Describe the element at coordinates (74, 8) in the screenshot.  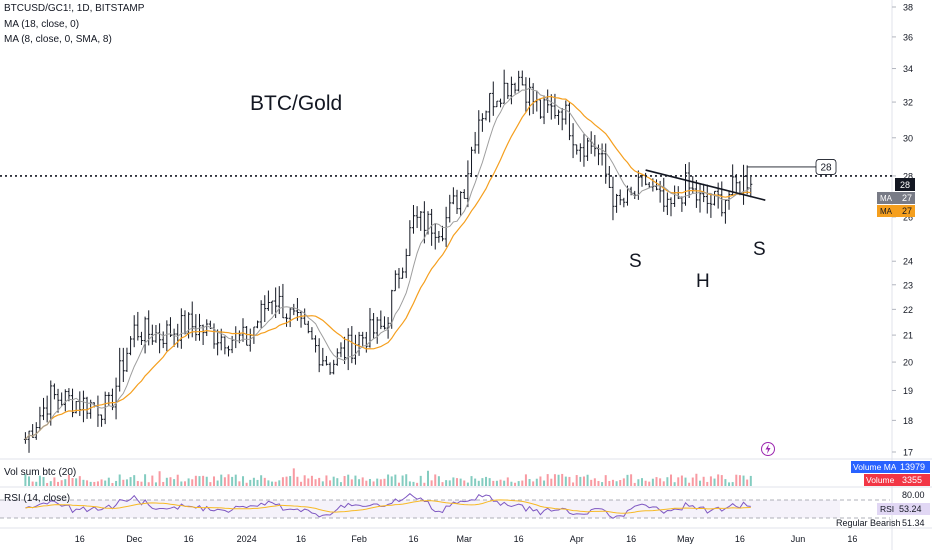
I see `symbol-title: BTCUSD/GC1!, 1D, BITSTAMP` at that location.